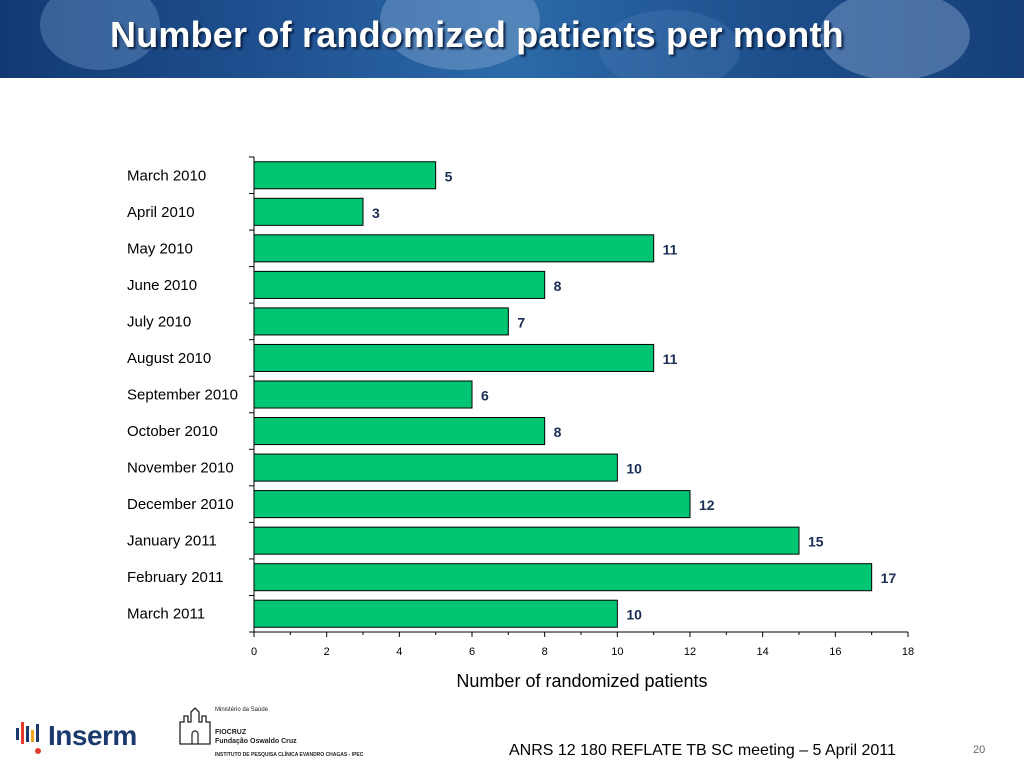 The width and height of the screenshot is (1024, 768). Describe the element at coordinates (159, 321) in the screenshot. I see `category-label: July 2010` at that location.